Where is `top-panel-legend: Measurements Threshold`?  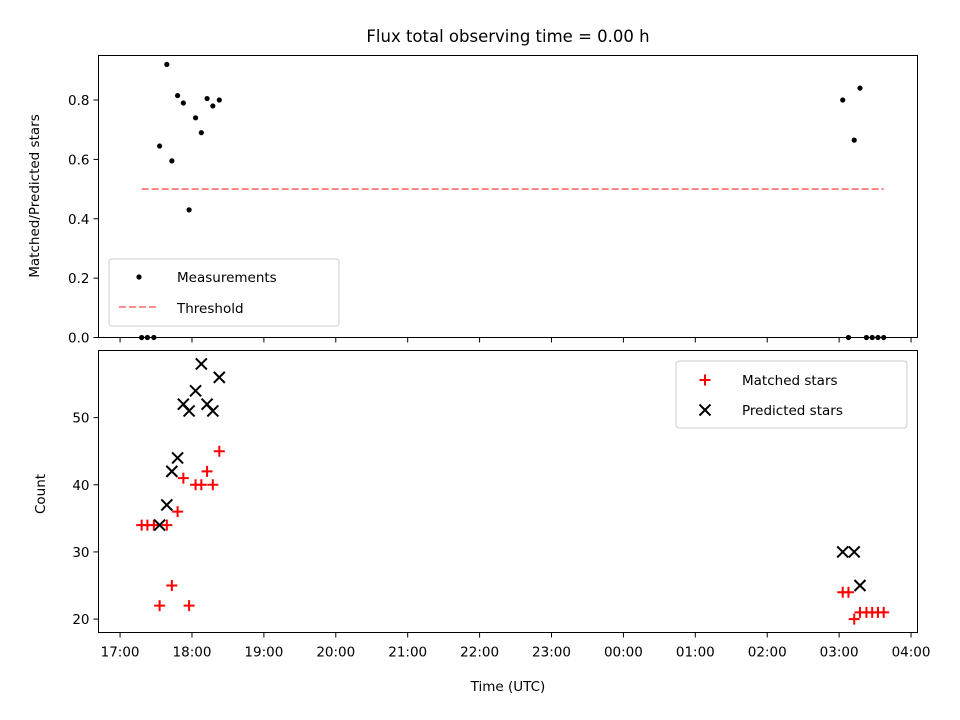 top-panel-legend: Measurements Threshold is located at coordinates (224, 292).